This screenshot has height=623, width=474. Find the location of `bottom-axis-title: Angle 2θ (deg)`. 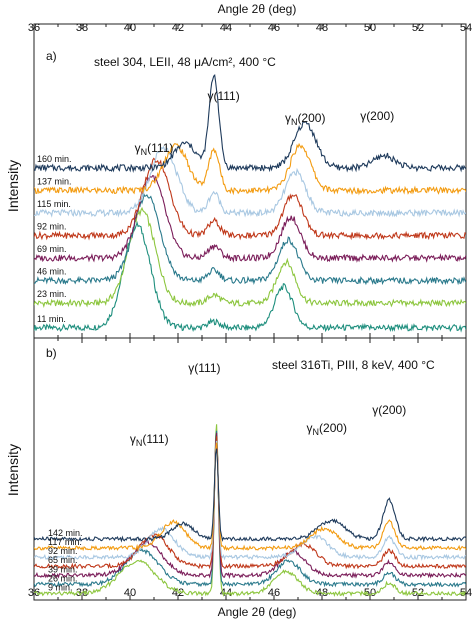

bottom-axis-title: Angle 2θ (deg) is located at coordinates (257, 612).